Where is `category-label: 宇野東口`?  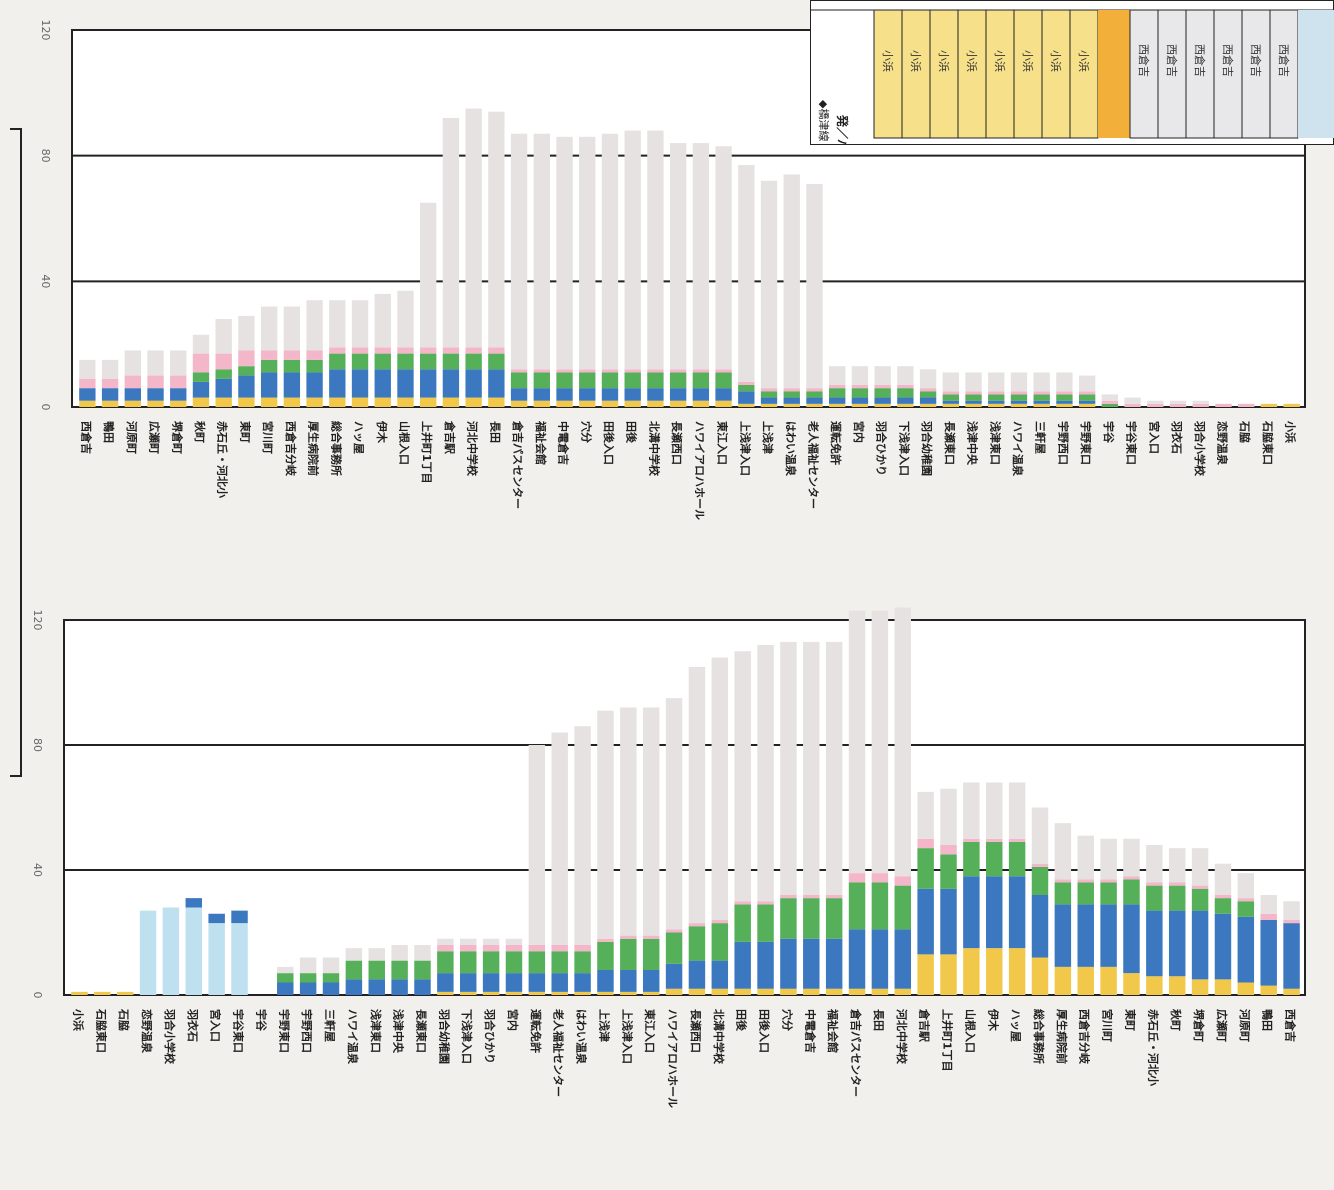
category-label: 宇野東口 is located at coordinates (1086, 443).